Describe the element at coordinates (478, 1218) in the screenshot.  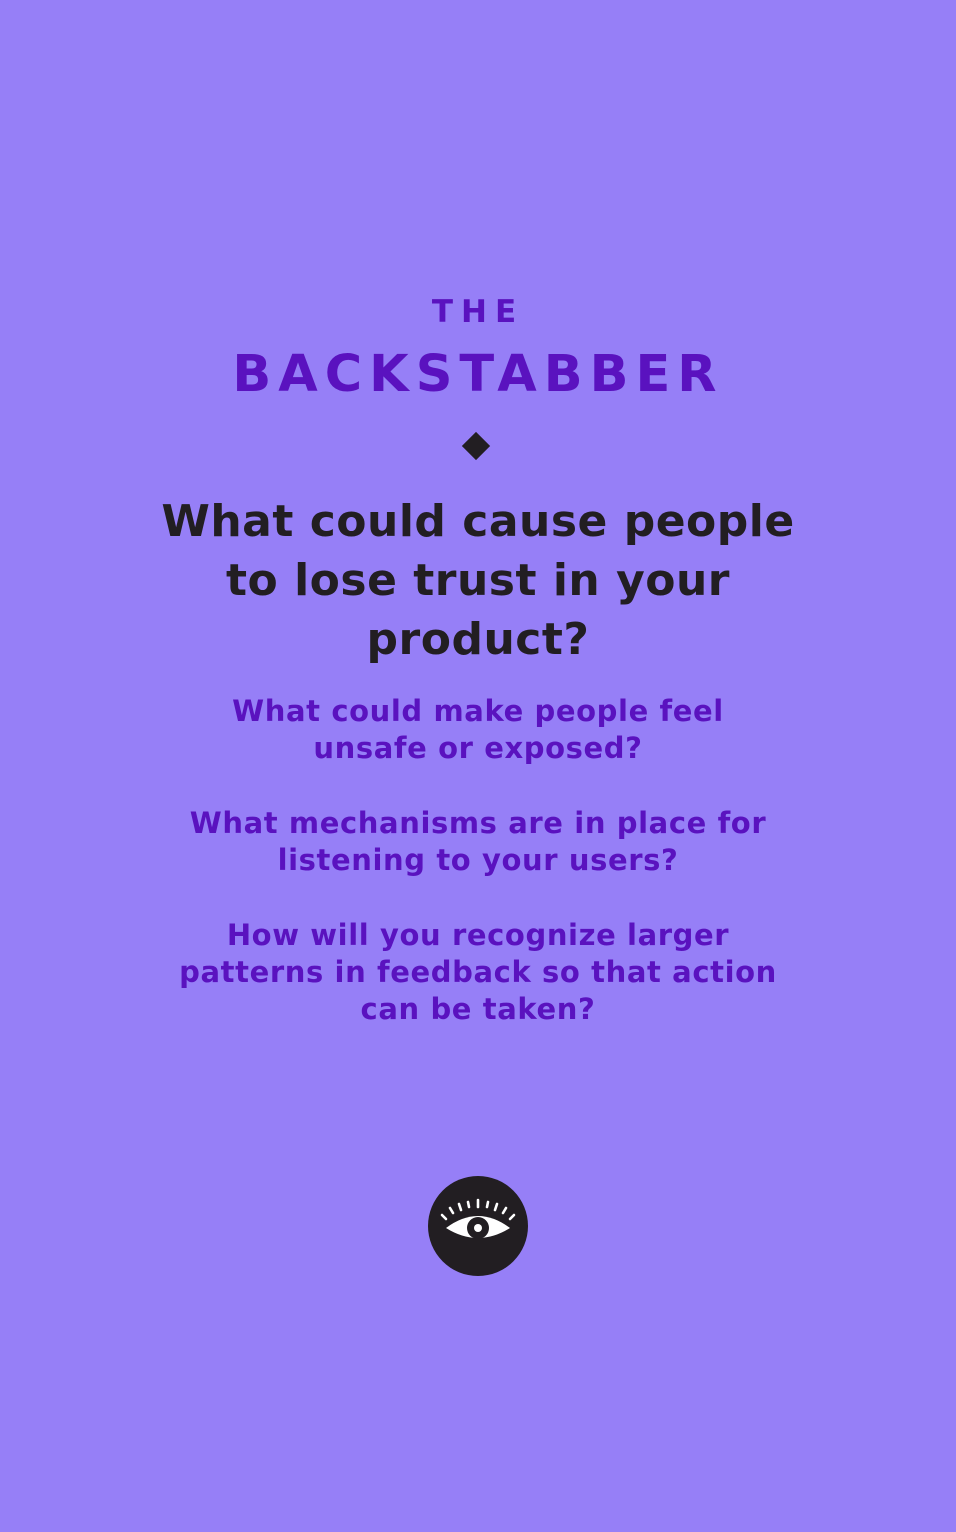
I see `eye-icon` at that location.